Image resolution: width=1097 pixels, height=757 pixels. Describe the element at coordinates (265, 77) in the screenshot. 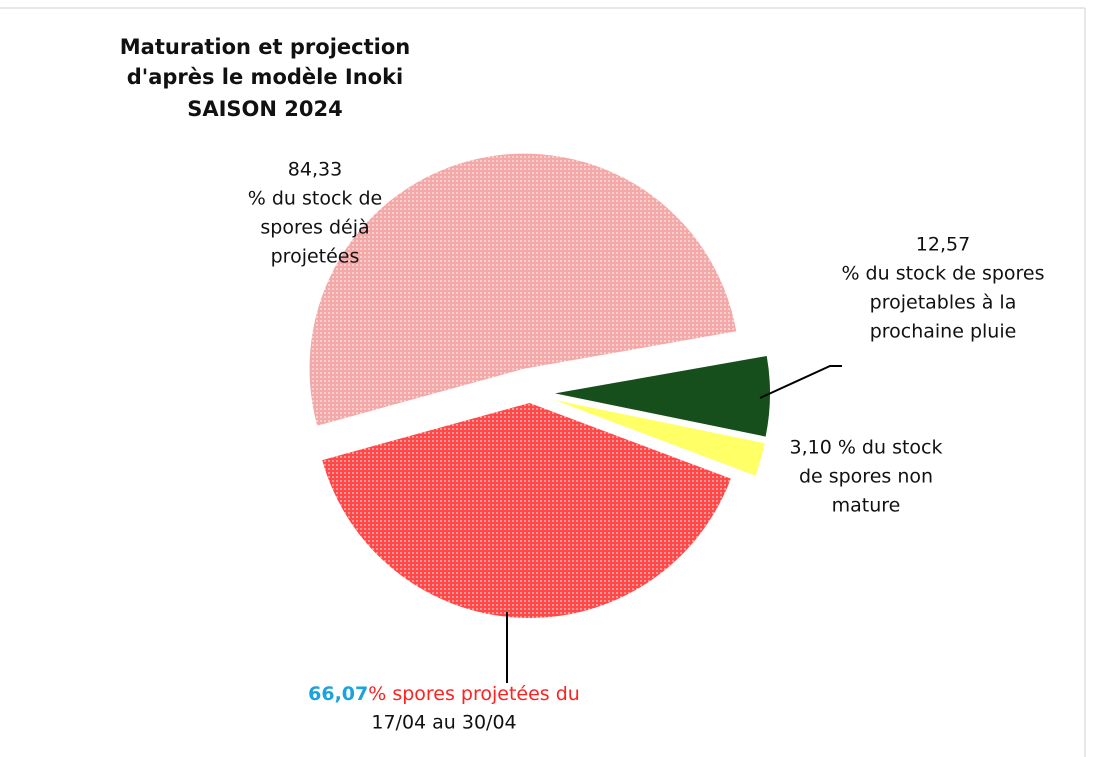

I see `chart-title: d'après le modèle Inoki` at that location.